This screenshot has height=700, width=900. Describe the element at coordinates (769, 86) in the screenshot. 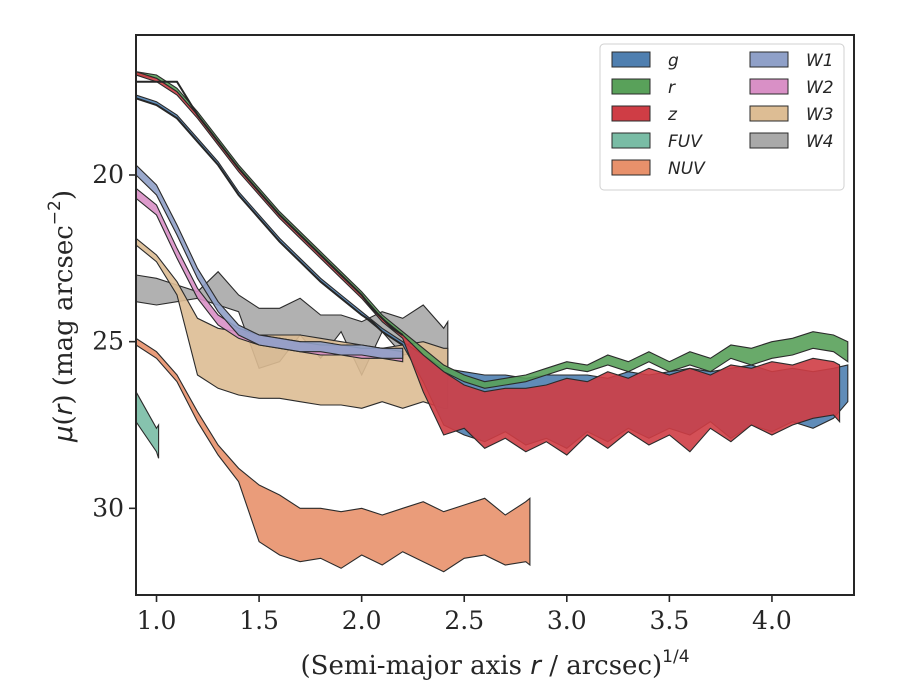

I see `legend-swatch-w2` at that location.